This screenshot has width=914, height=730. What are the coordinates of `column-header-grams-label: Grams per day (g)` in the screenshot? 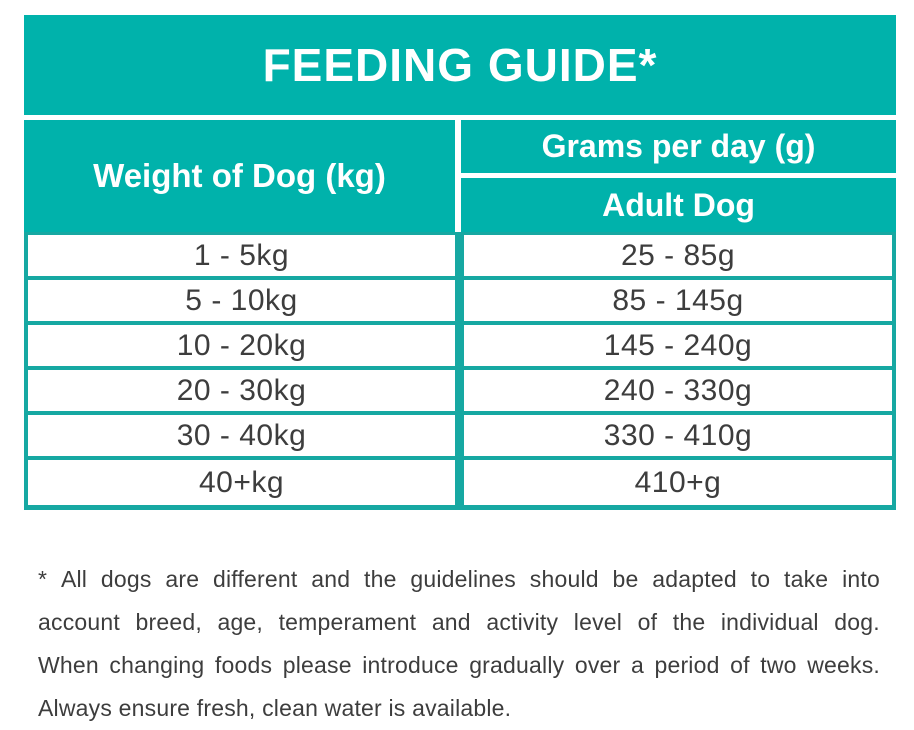 It's located at (678, 146).